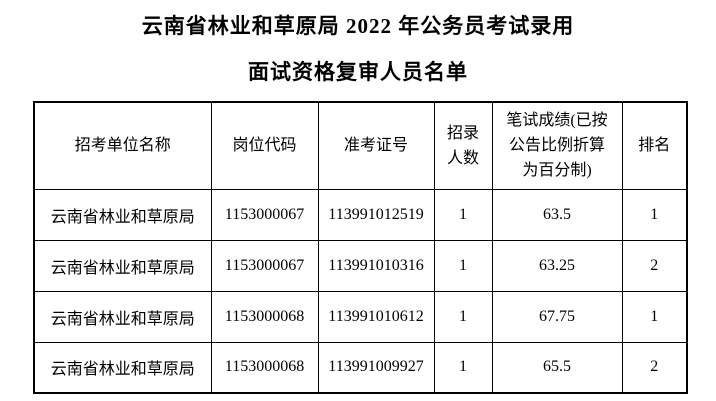 The image size is (716, 401). What do you see at coordinates (654, 145) in the screenshot?
I see `column-header-rank: 排名` at bounding box center [654, 145].